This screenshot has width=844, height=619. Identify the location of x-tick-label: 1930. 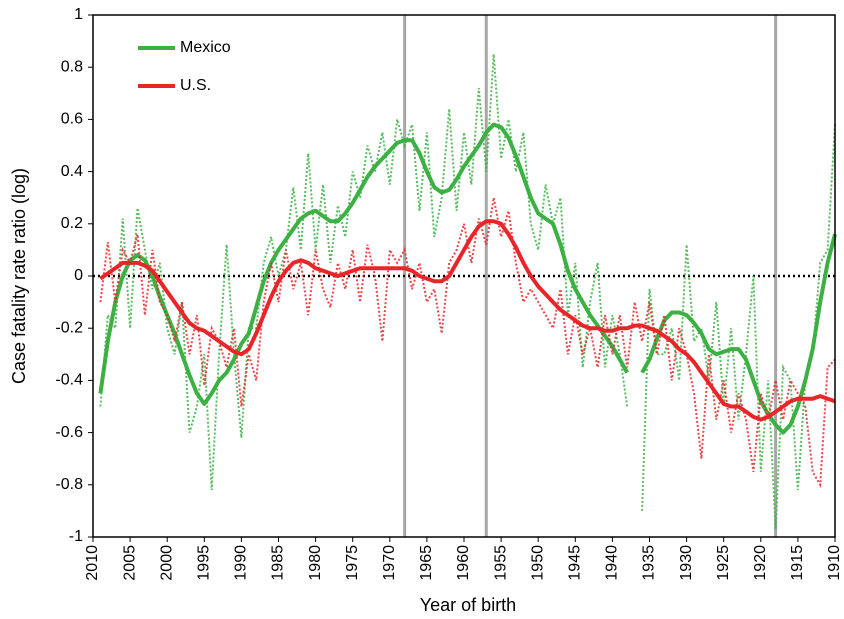
(686, 563).